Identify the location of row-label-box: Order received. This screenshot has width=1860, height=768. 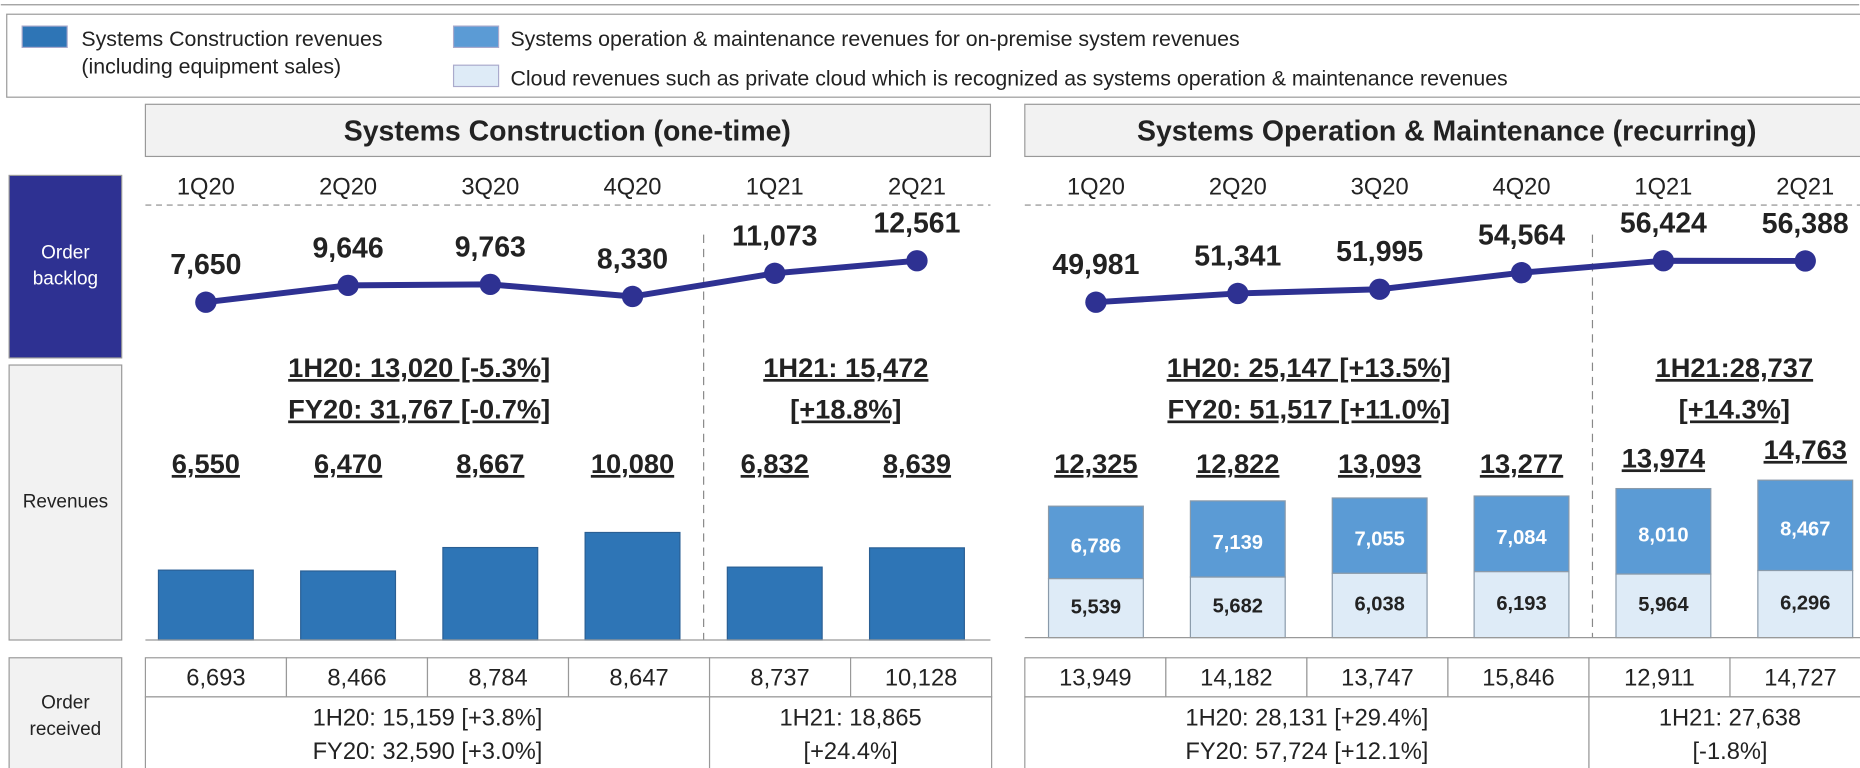
(65, 716).